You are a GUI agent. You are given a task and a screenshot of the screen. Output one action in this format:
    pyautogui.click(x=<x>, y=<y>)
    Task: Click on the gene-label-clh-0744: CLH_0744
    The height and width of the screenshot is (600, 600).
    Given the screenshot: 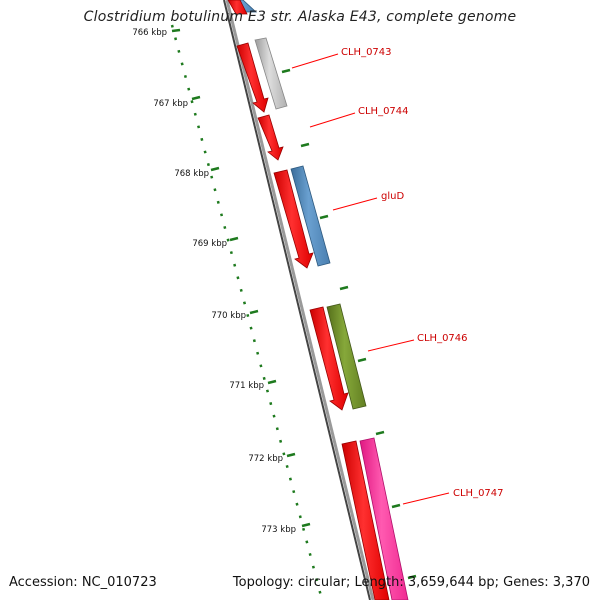 What is the action you would take?
    pyautogui.click(x=383, y=111)
    